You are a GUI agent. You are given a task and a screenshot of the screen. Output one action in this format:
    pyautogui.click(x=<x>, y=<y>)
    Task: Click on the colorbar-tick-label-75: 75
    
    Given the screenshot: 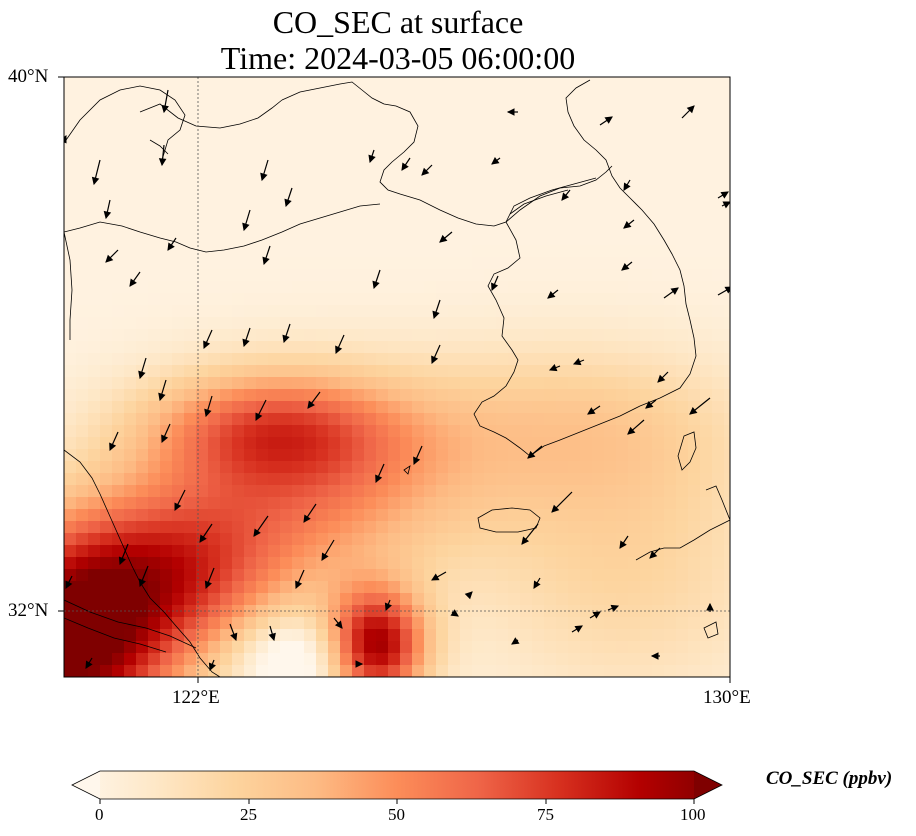 What is the action you would take?
    pyautogui.click(x=545, y=814)
    